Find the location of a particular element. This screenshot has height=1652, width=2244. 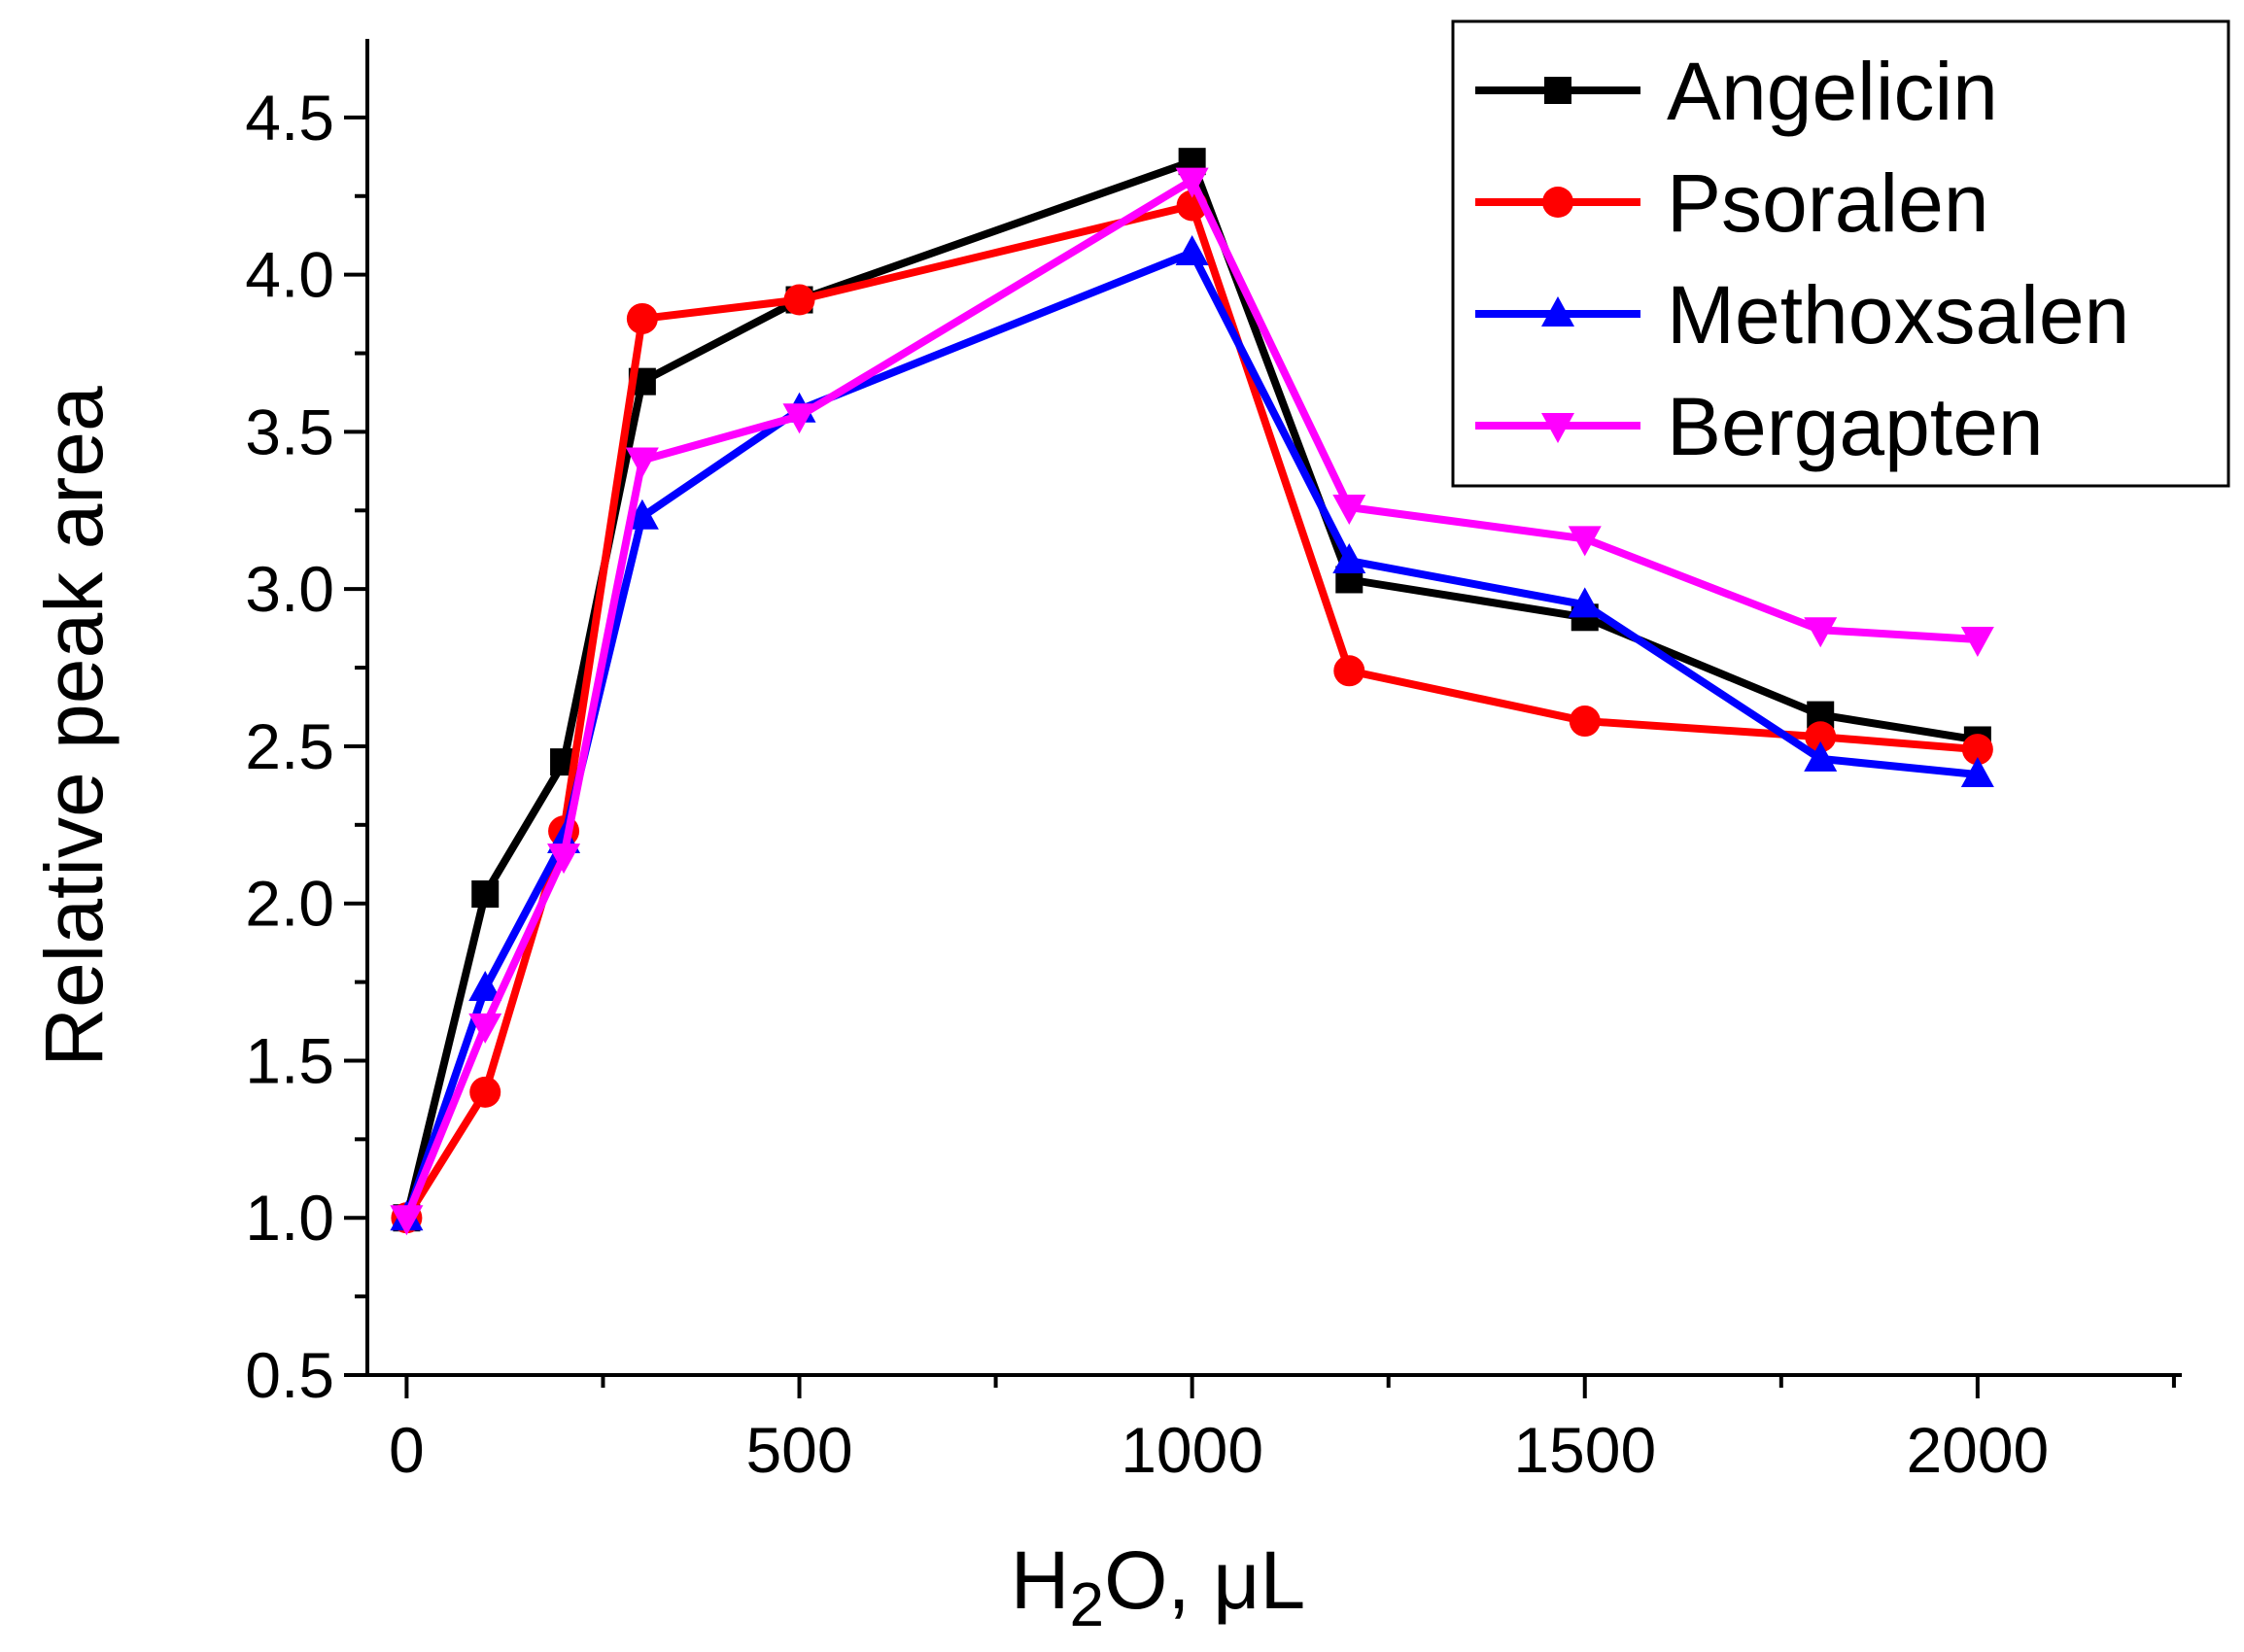

x-tick-label: 2000 is located at coordinates (1977, 1450).